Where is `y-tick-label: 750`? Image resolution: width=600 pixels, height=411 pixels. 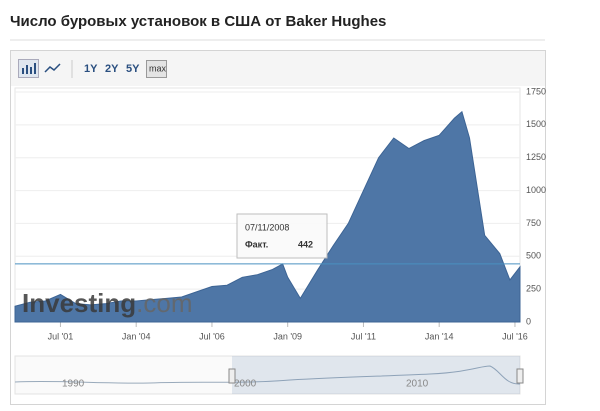 y-tick-label: 750 is located at coordinates (533, 223).